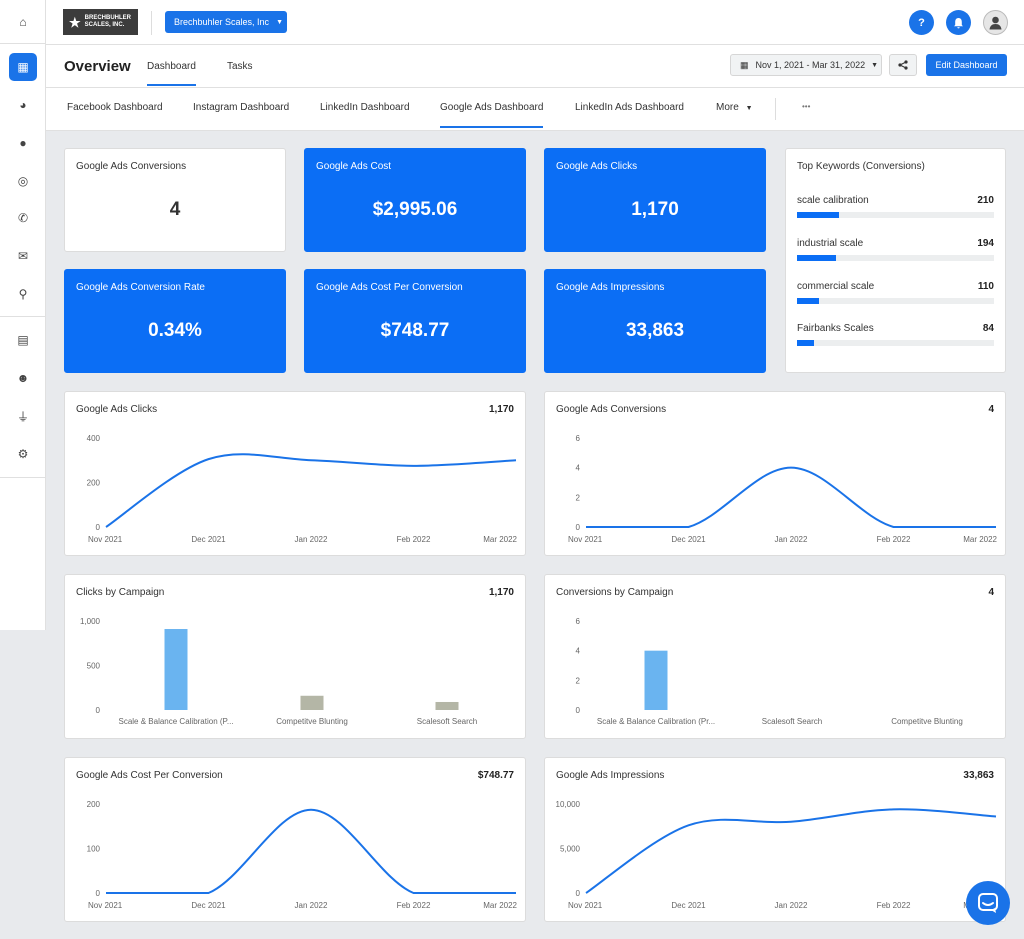 The height and width of the screenshot is (939, 1024). I want to click on y-tick-label: 5,000, so click(570, 849).